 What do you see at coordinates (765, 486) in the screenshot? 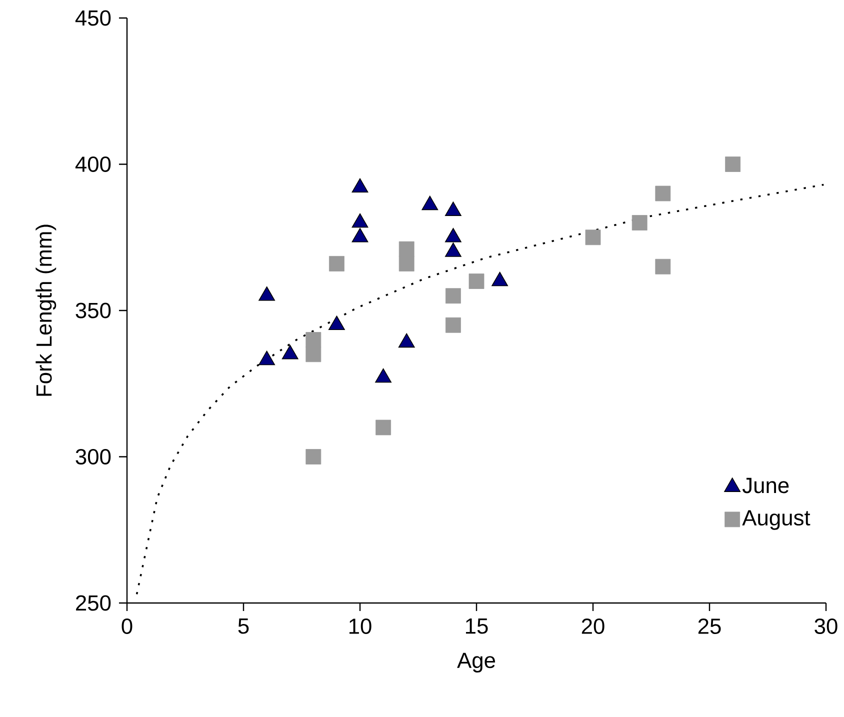
I see `legend-label: June` at bounding box center [765, 486].